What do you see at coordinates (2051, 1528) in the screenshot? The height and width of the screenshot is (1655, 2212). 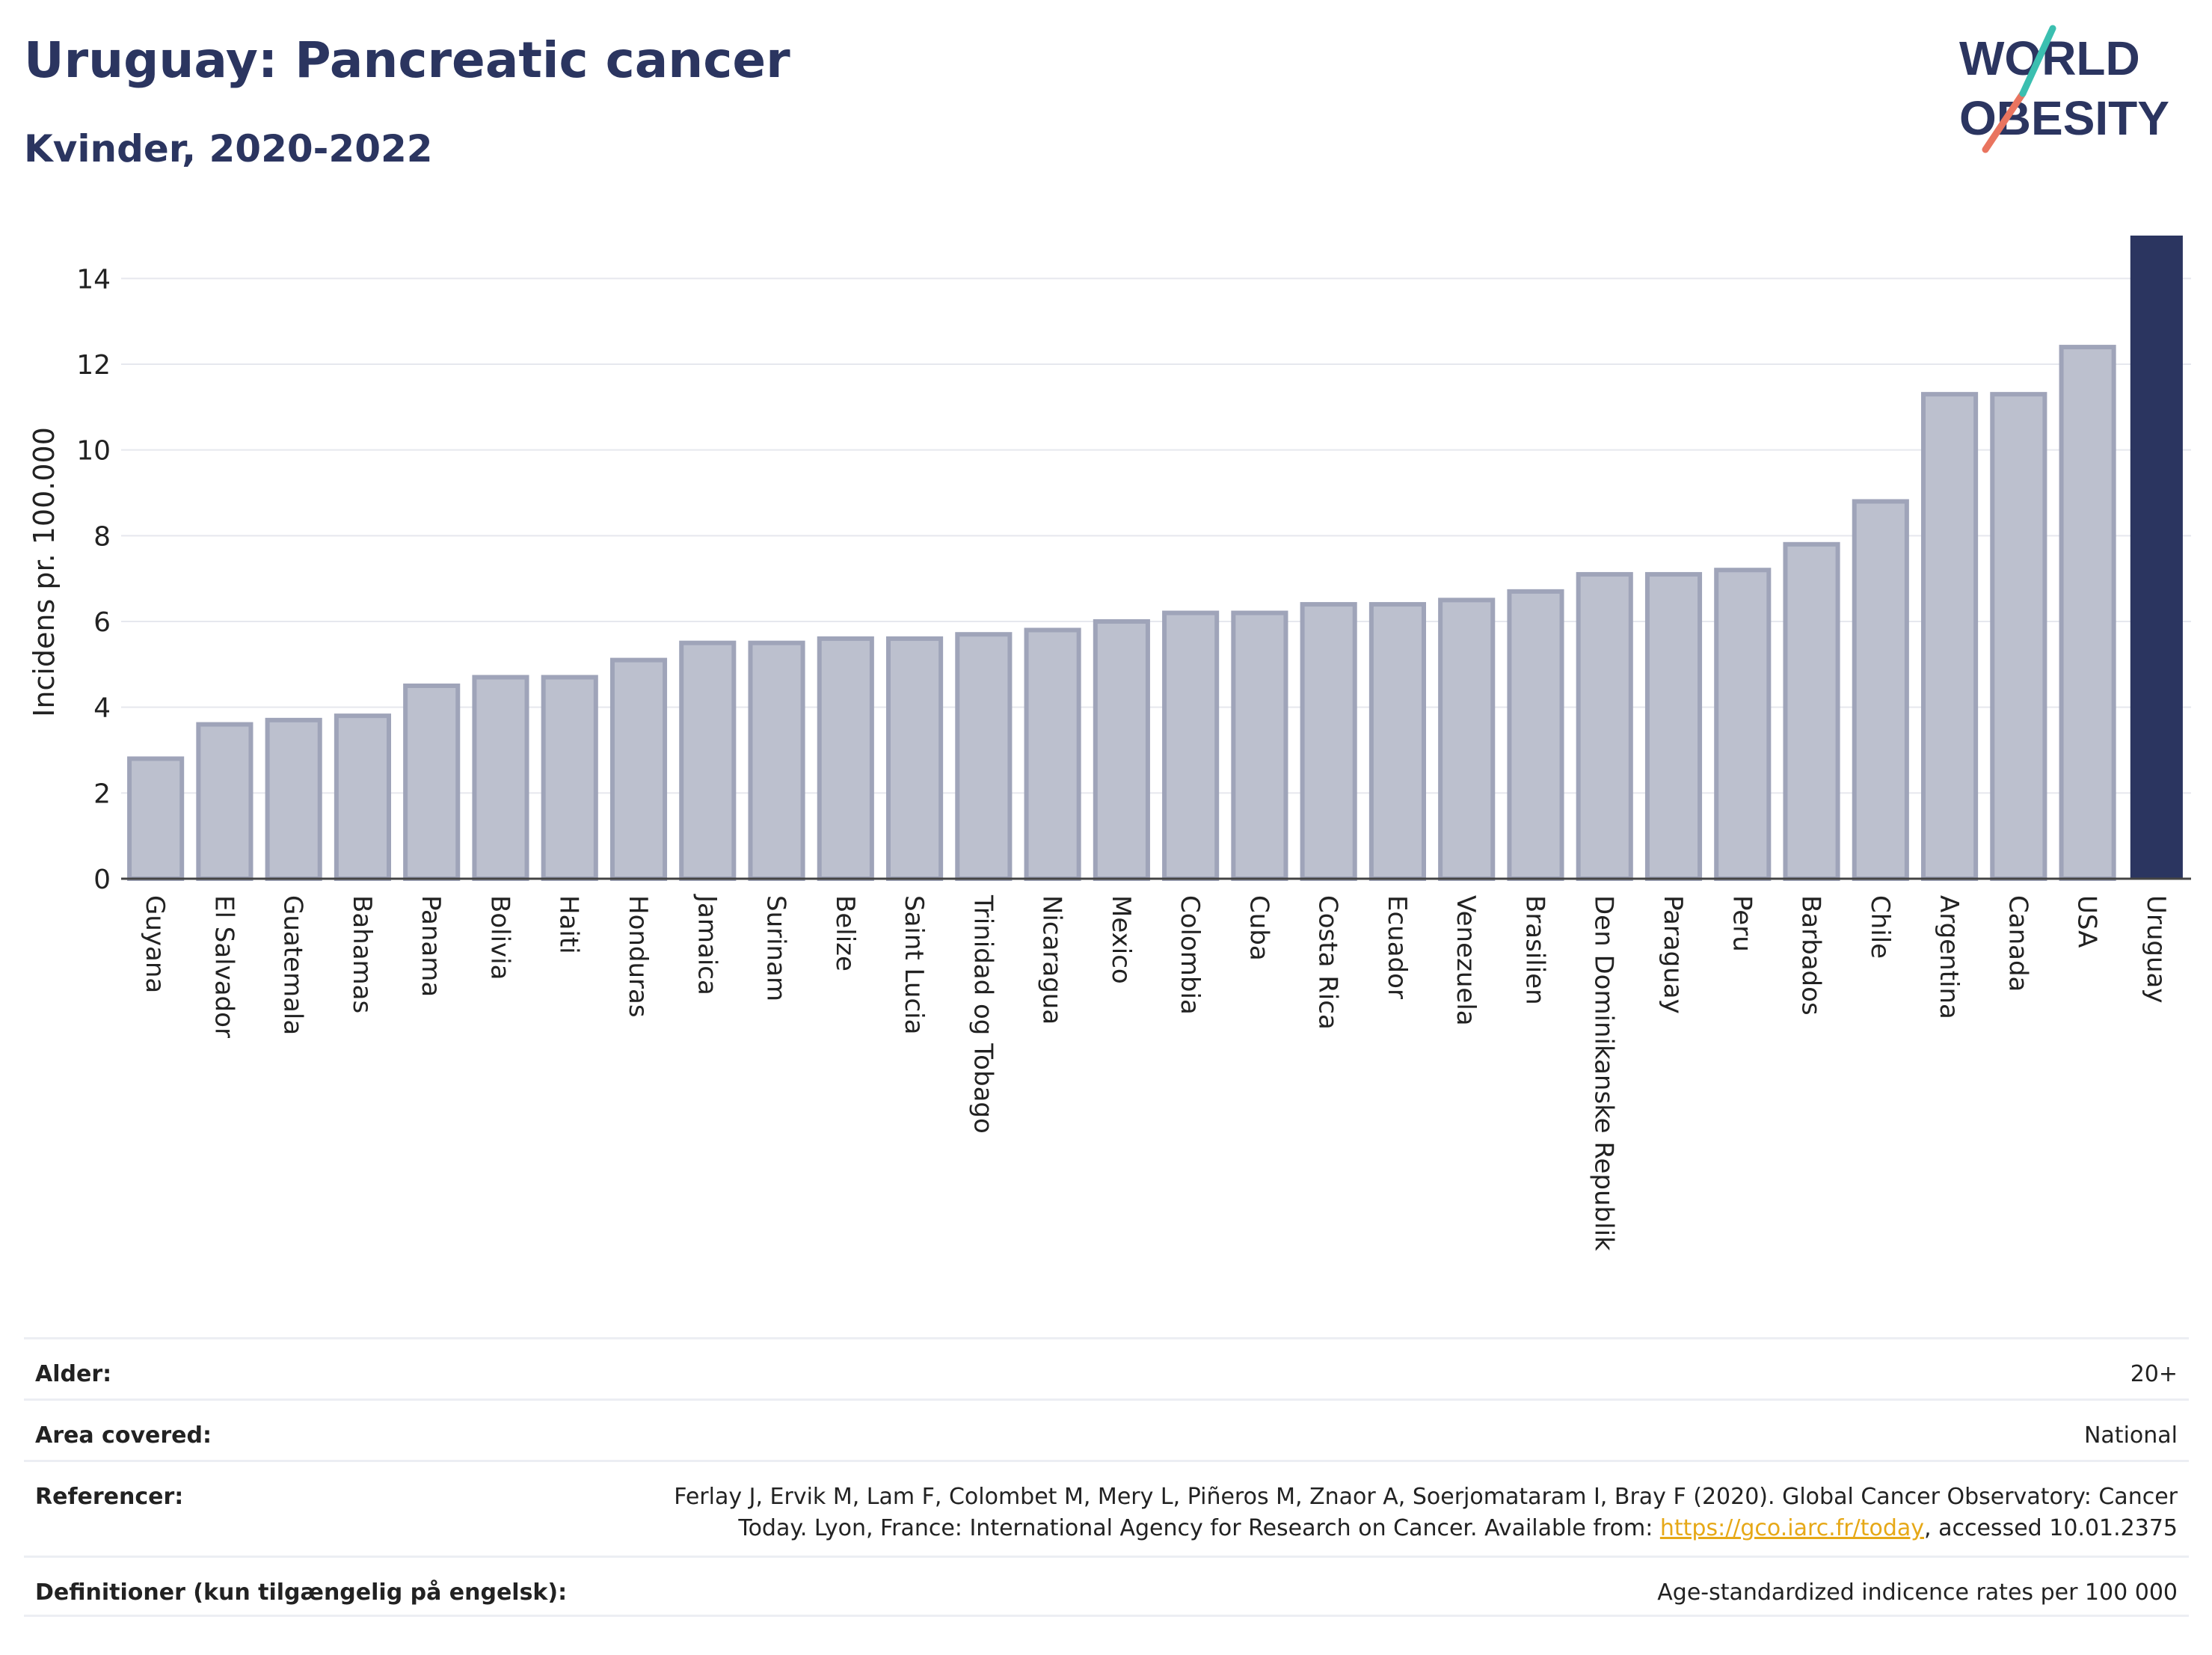 I see `reference-accessed: , accessed 10.01.2375` at bounding box center [2051, 1528].